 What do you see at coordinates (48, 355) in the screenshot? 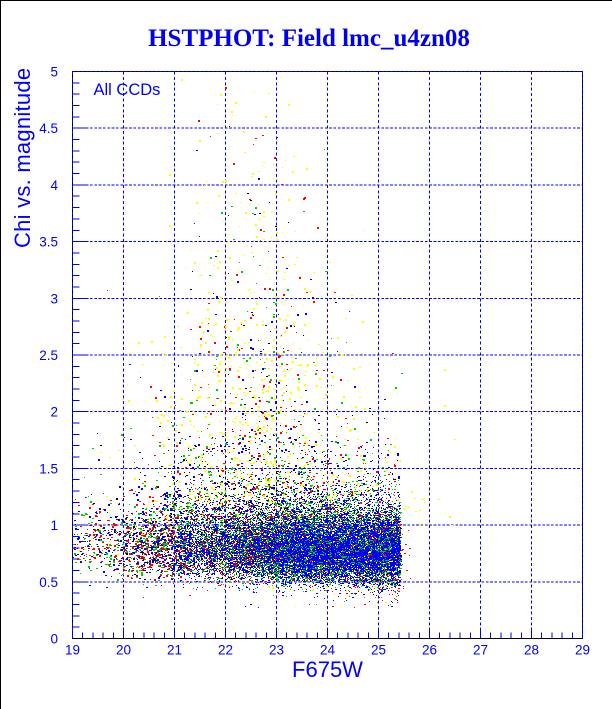
I see `svg-text: 2.5` at bounding box center [48, 355].